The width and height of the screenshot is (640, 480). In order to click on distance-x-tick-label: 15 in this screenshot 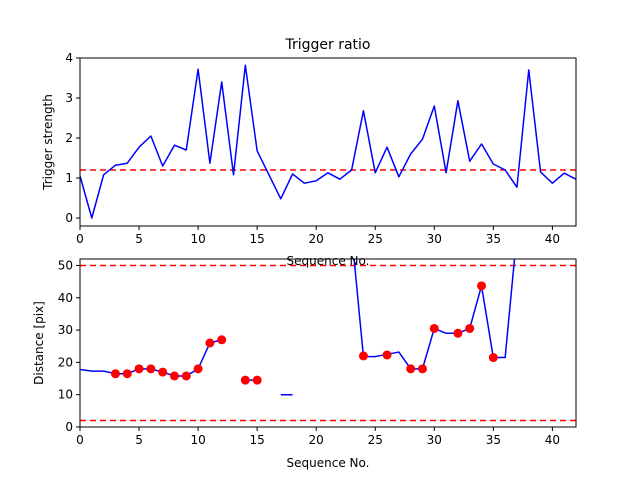, I will do `click(257, 440)`.